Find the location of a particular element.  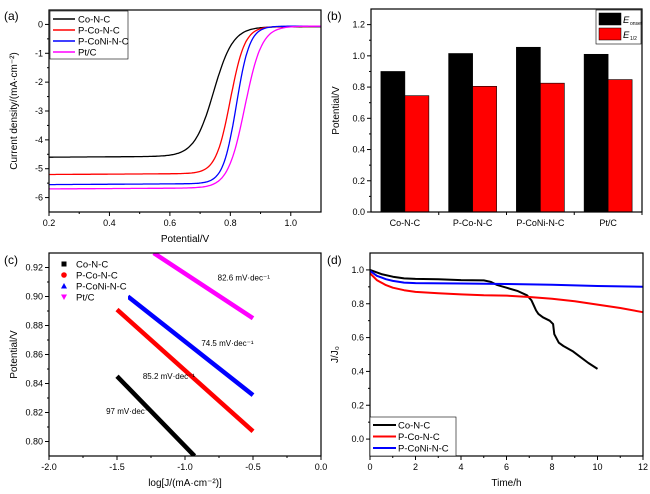

x-tick-label: 0 is located at coordinates (369, 467).